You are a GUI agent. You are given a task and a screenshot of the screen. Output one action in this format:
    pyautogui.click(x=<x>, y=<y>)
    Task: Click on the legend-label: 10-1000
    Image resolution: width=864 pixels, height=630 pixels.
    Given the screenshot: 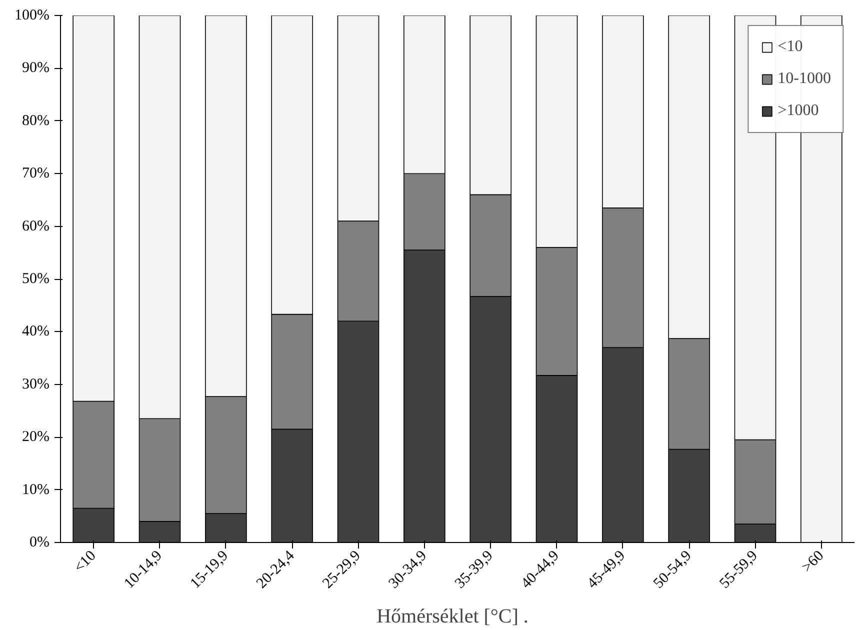 What is the action you would take?
    pyautogui.click(x=804, y=79)
    